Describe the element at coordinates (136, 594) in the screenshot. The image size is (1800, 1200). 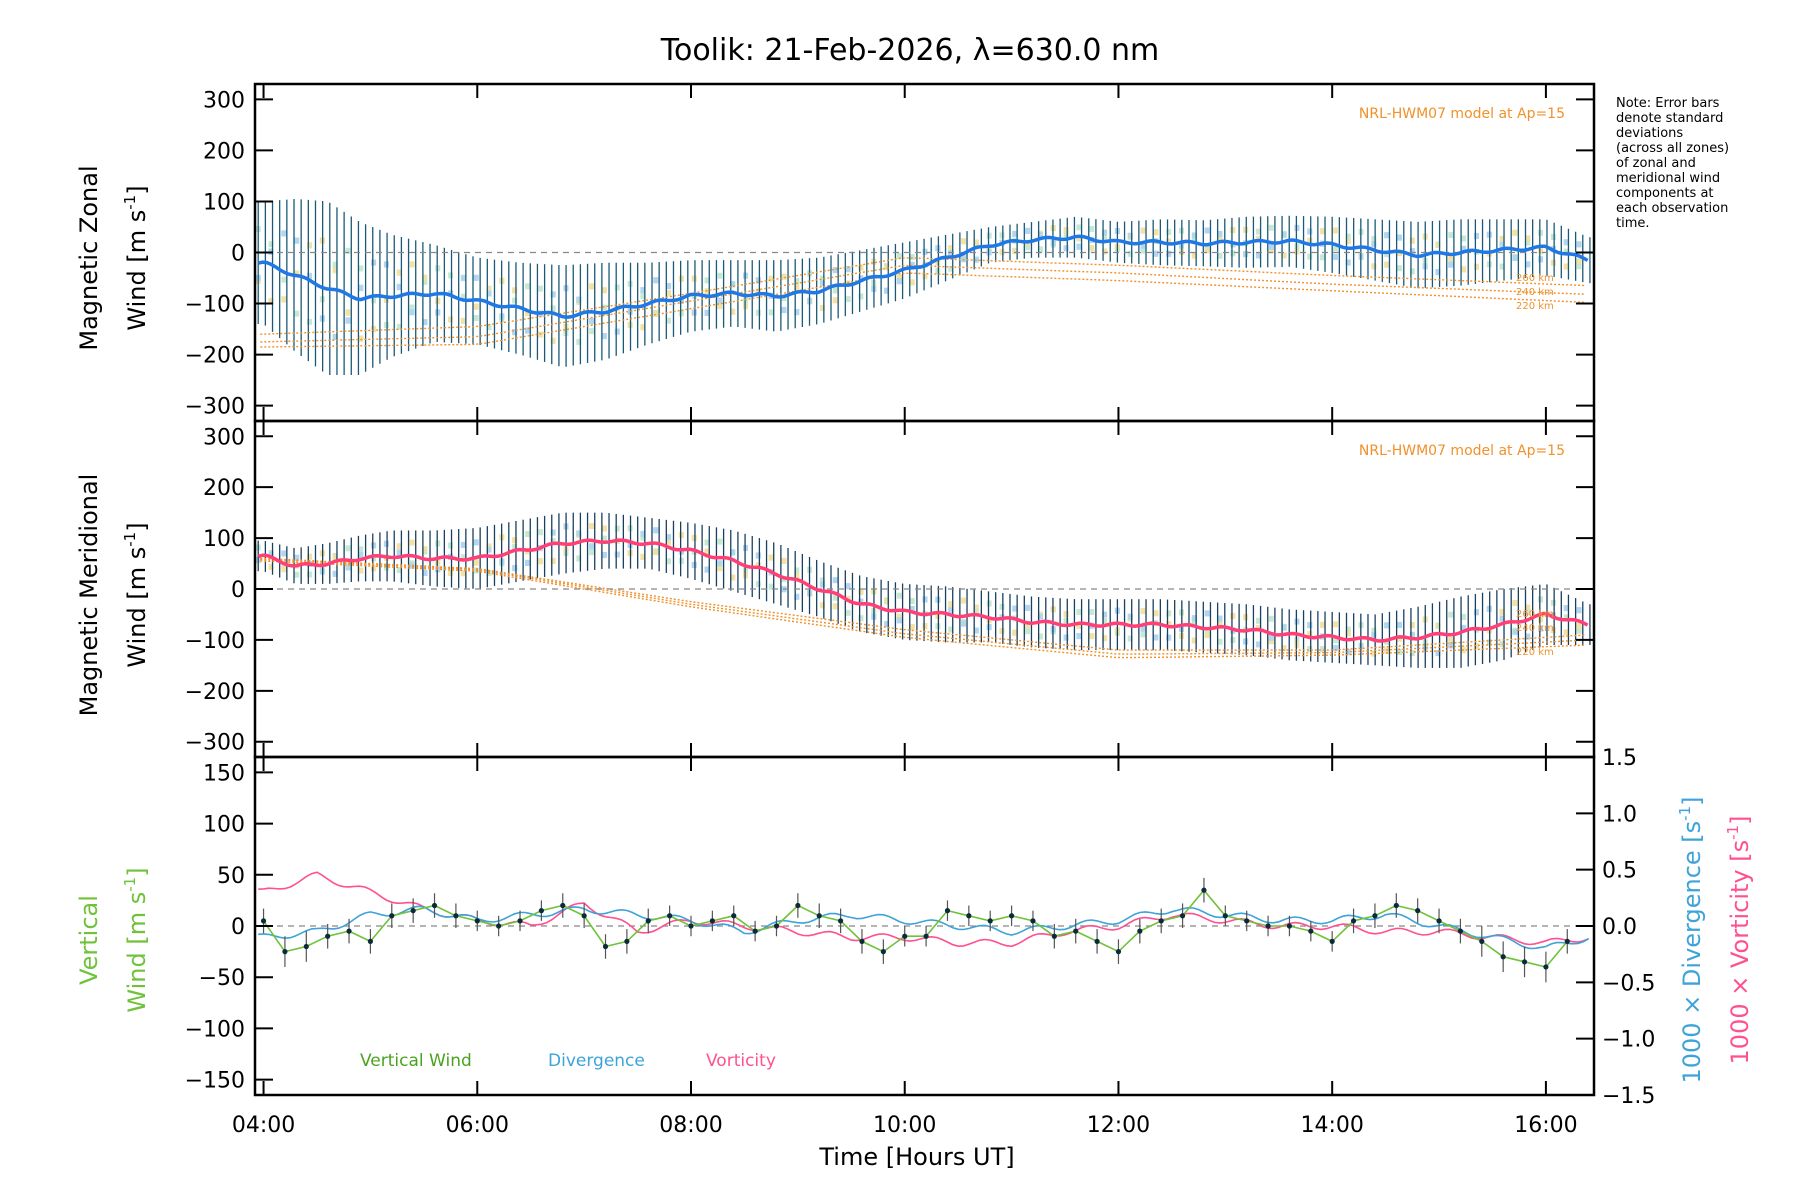
I see `meridional-ylabel-line2-text: Wind [m s-1]` at that location.